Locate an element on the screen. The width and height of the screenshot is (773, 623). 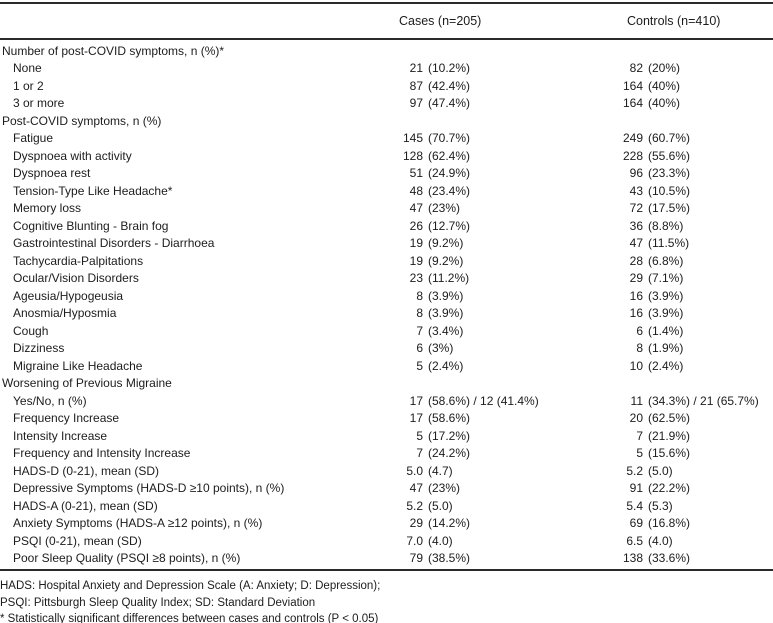
cases-count: 48 is located at coordinates (416, 190).